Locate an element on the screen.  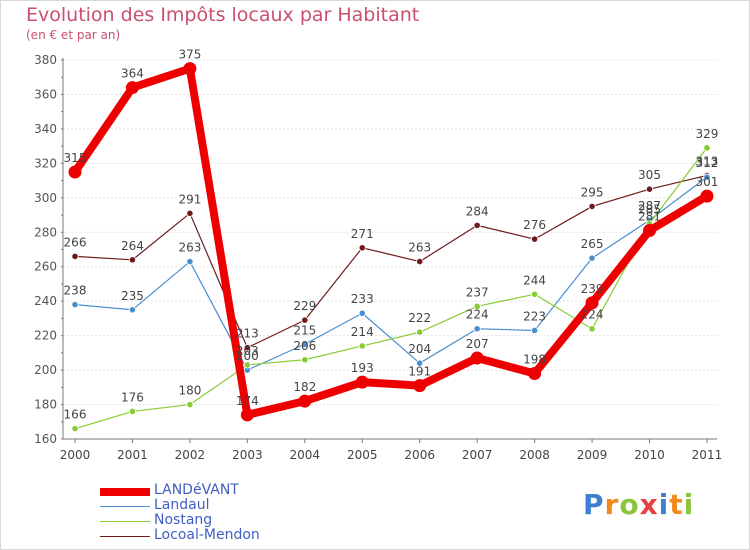
y-tick-label: 200 is located at coordinates (45, 370).